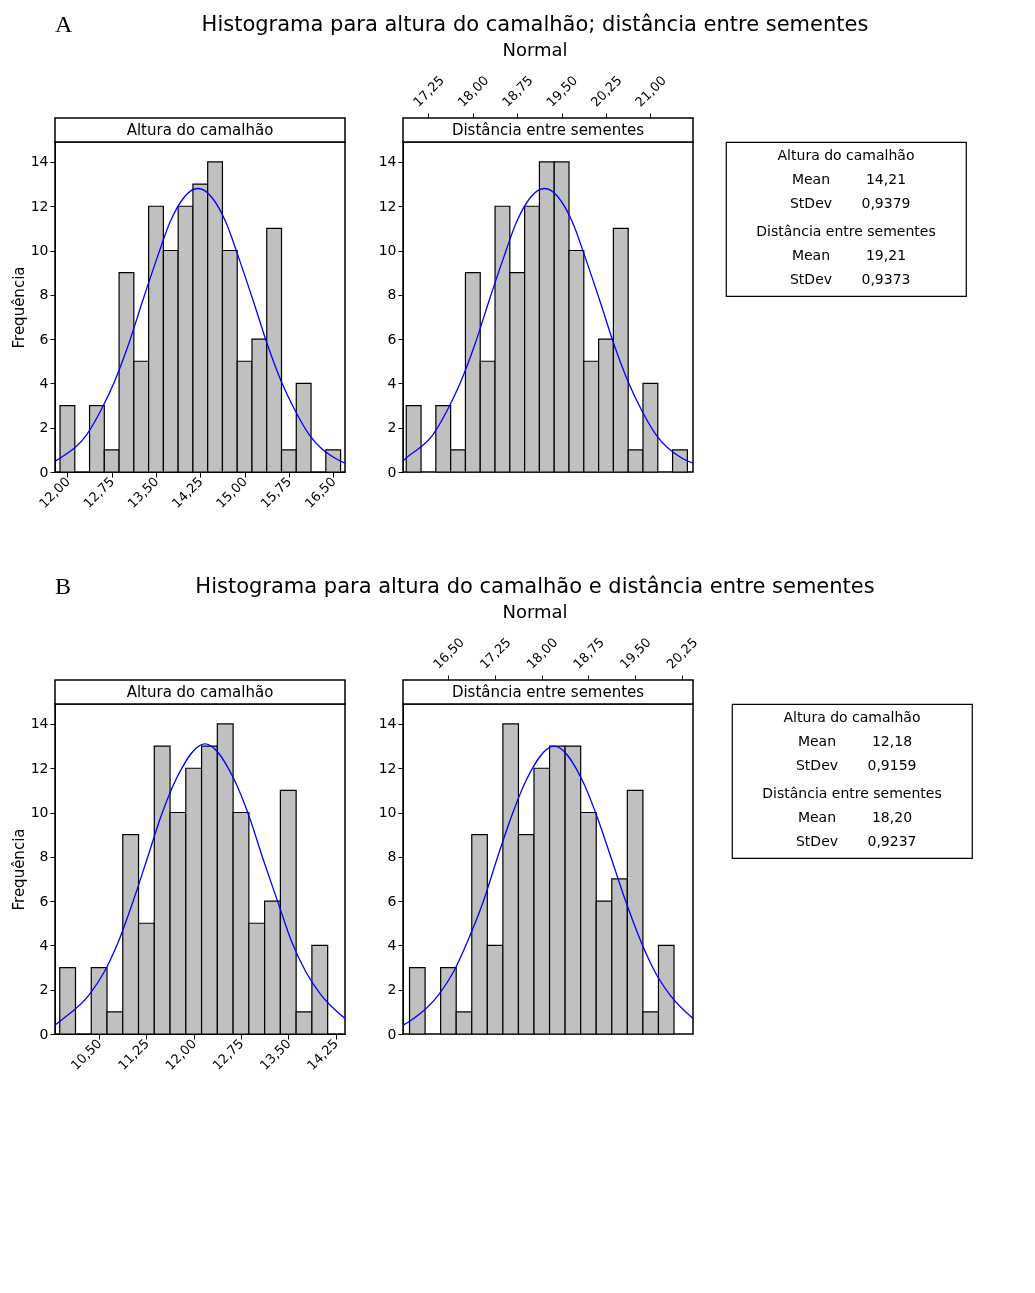 The image size is (1035, 1293). I want to click on text: A, so click(64, 24).